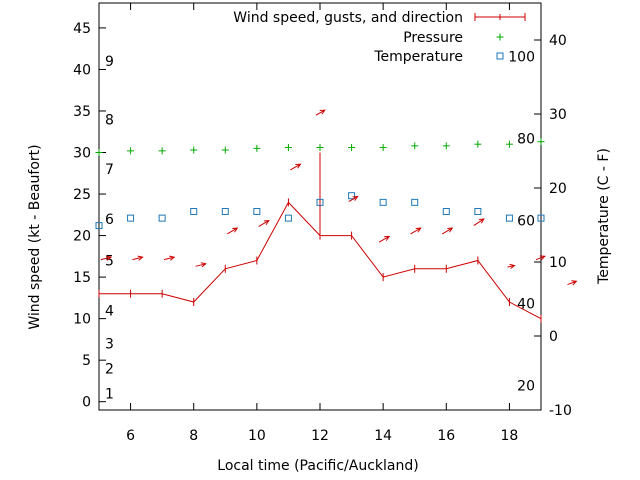 Image resolution: width=640 pixels, height=480 pixels. What do you see at coordinates (109, 220) in the screenshot?
I see `beaufort-label: 6` at bounding box center [109, 220].